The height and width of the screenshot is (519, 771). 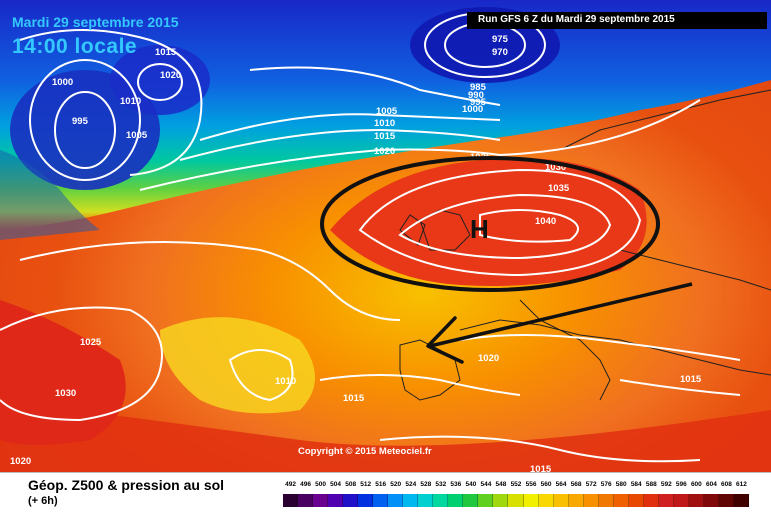 What do you see at coordinates (476, 95) in the screenshot?
I see `isobar-label: 990` at bounding box center [476, 95].